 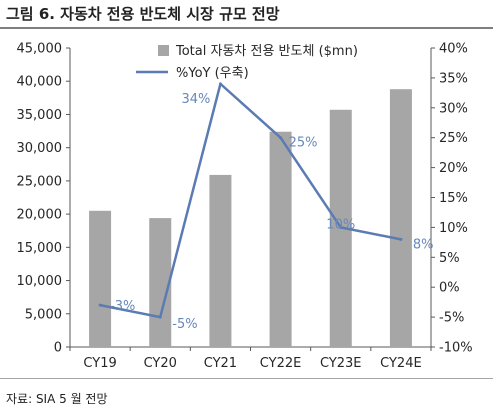 I want to click on right-tick-label: 35%, so click(x=453, y=78).